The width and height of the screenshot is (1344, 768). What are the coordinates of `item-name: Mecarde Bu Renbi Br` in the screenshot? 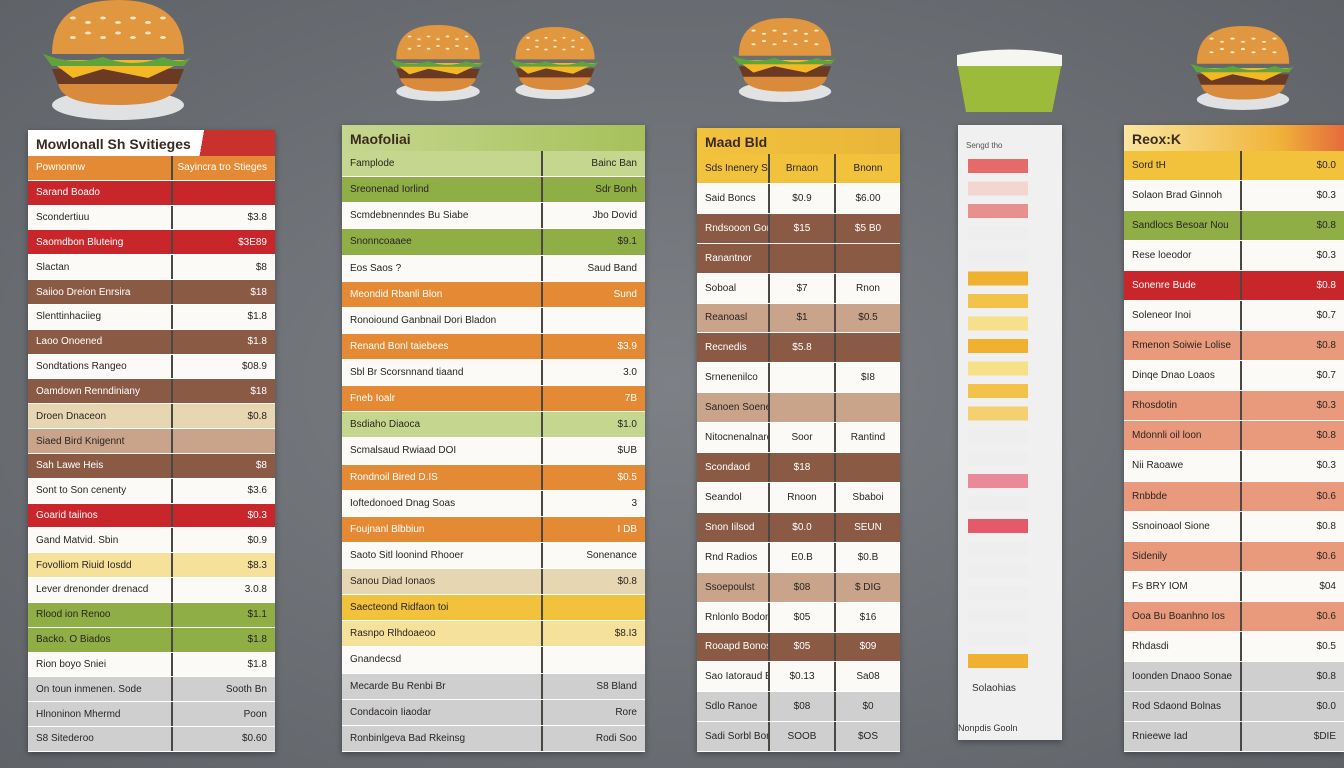 It's located at (398, 686).